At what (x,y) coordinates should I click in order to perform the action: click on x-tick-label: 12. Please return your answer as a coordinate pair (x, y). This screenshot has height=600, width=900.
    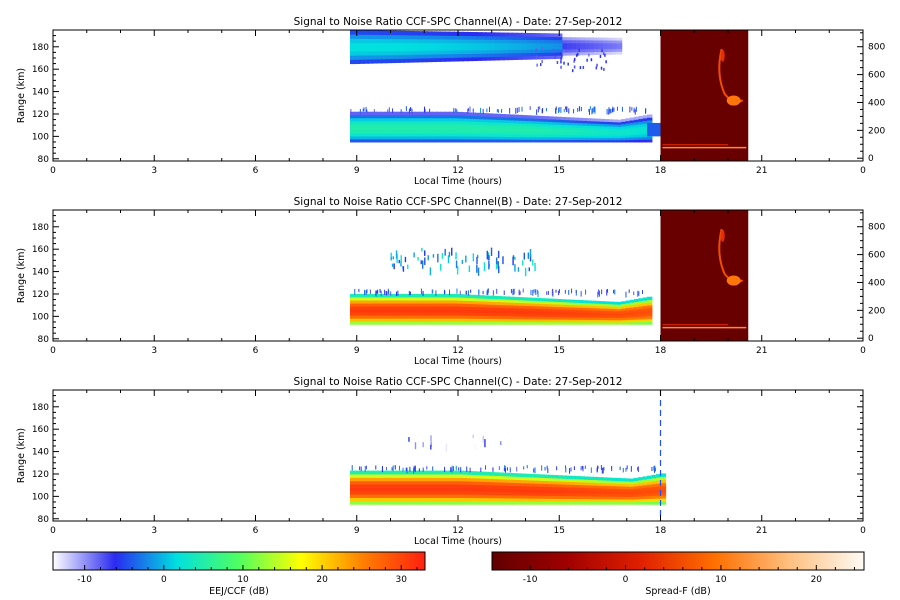
    Looking at the image, I should click on (457, 351).